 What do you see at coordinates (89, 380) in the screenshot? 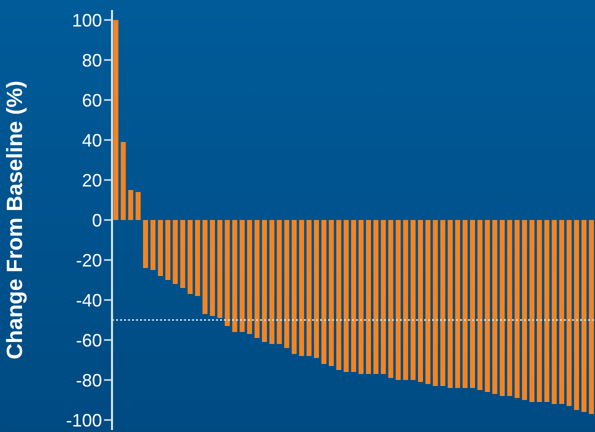
I see `y-tick-label: -80` at bounding box center [89, 380].